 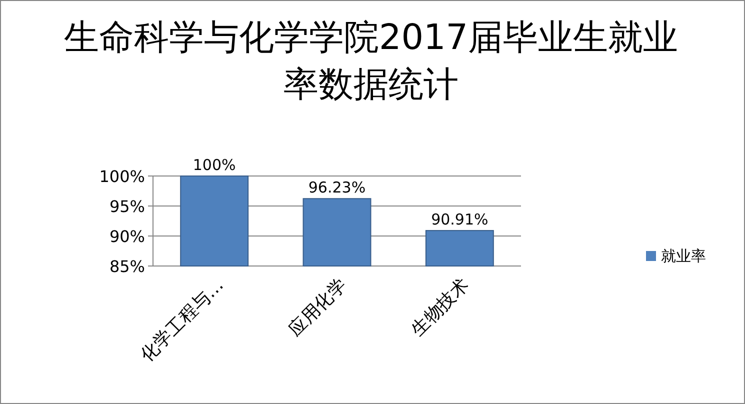 What do you see at coordinates (337, 187) in the screenshot?
I see `data-label: 96.23%` at bounding box center [337, 187].